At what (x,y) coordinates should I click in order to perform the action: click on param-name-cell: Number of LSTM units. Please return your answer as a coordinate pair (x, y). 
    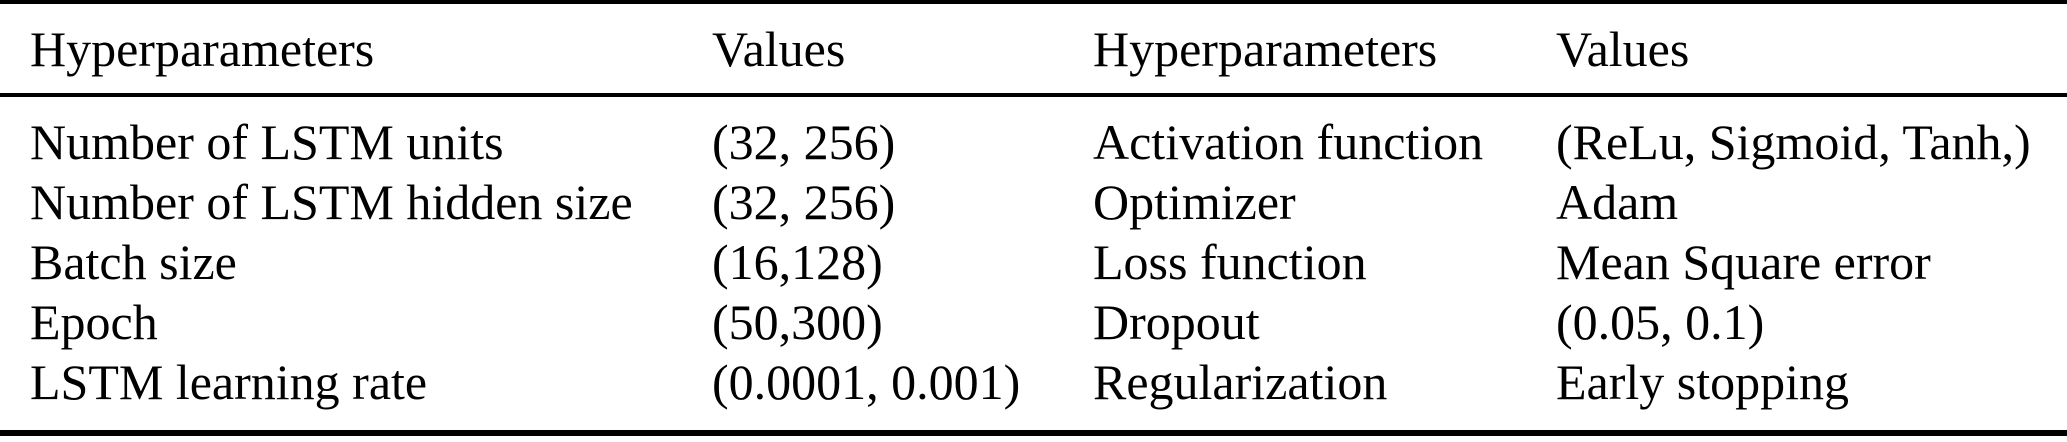
    Looking at the image, I should click on (267, 142).